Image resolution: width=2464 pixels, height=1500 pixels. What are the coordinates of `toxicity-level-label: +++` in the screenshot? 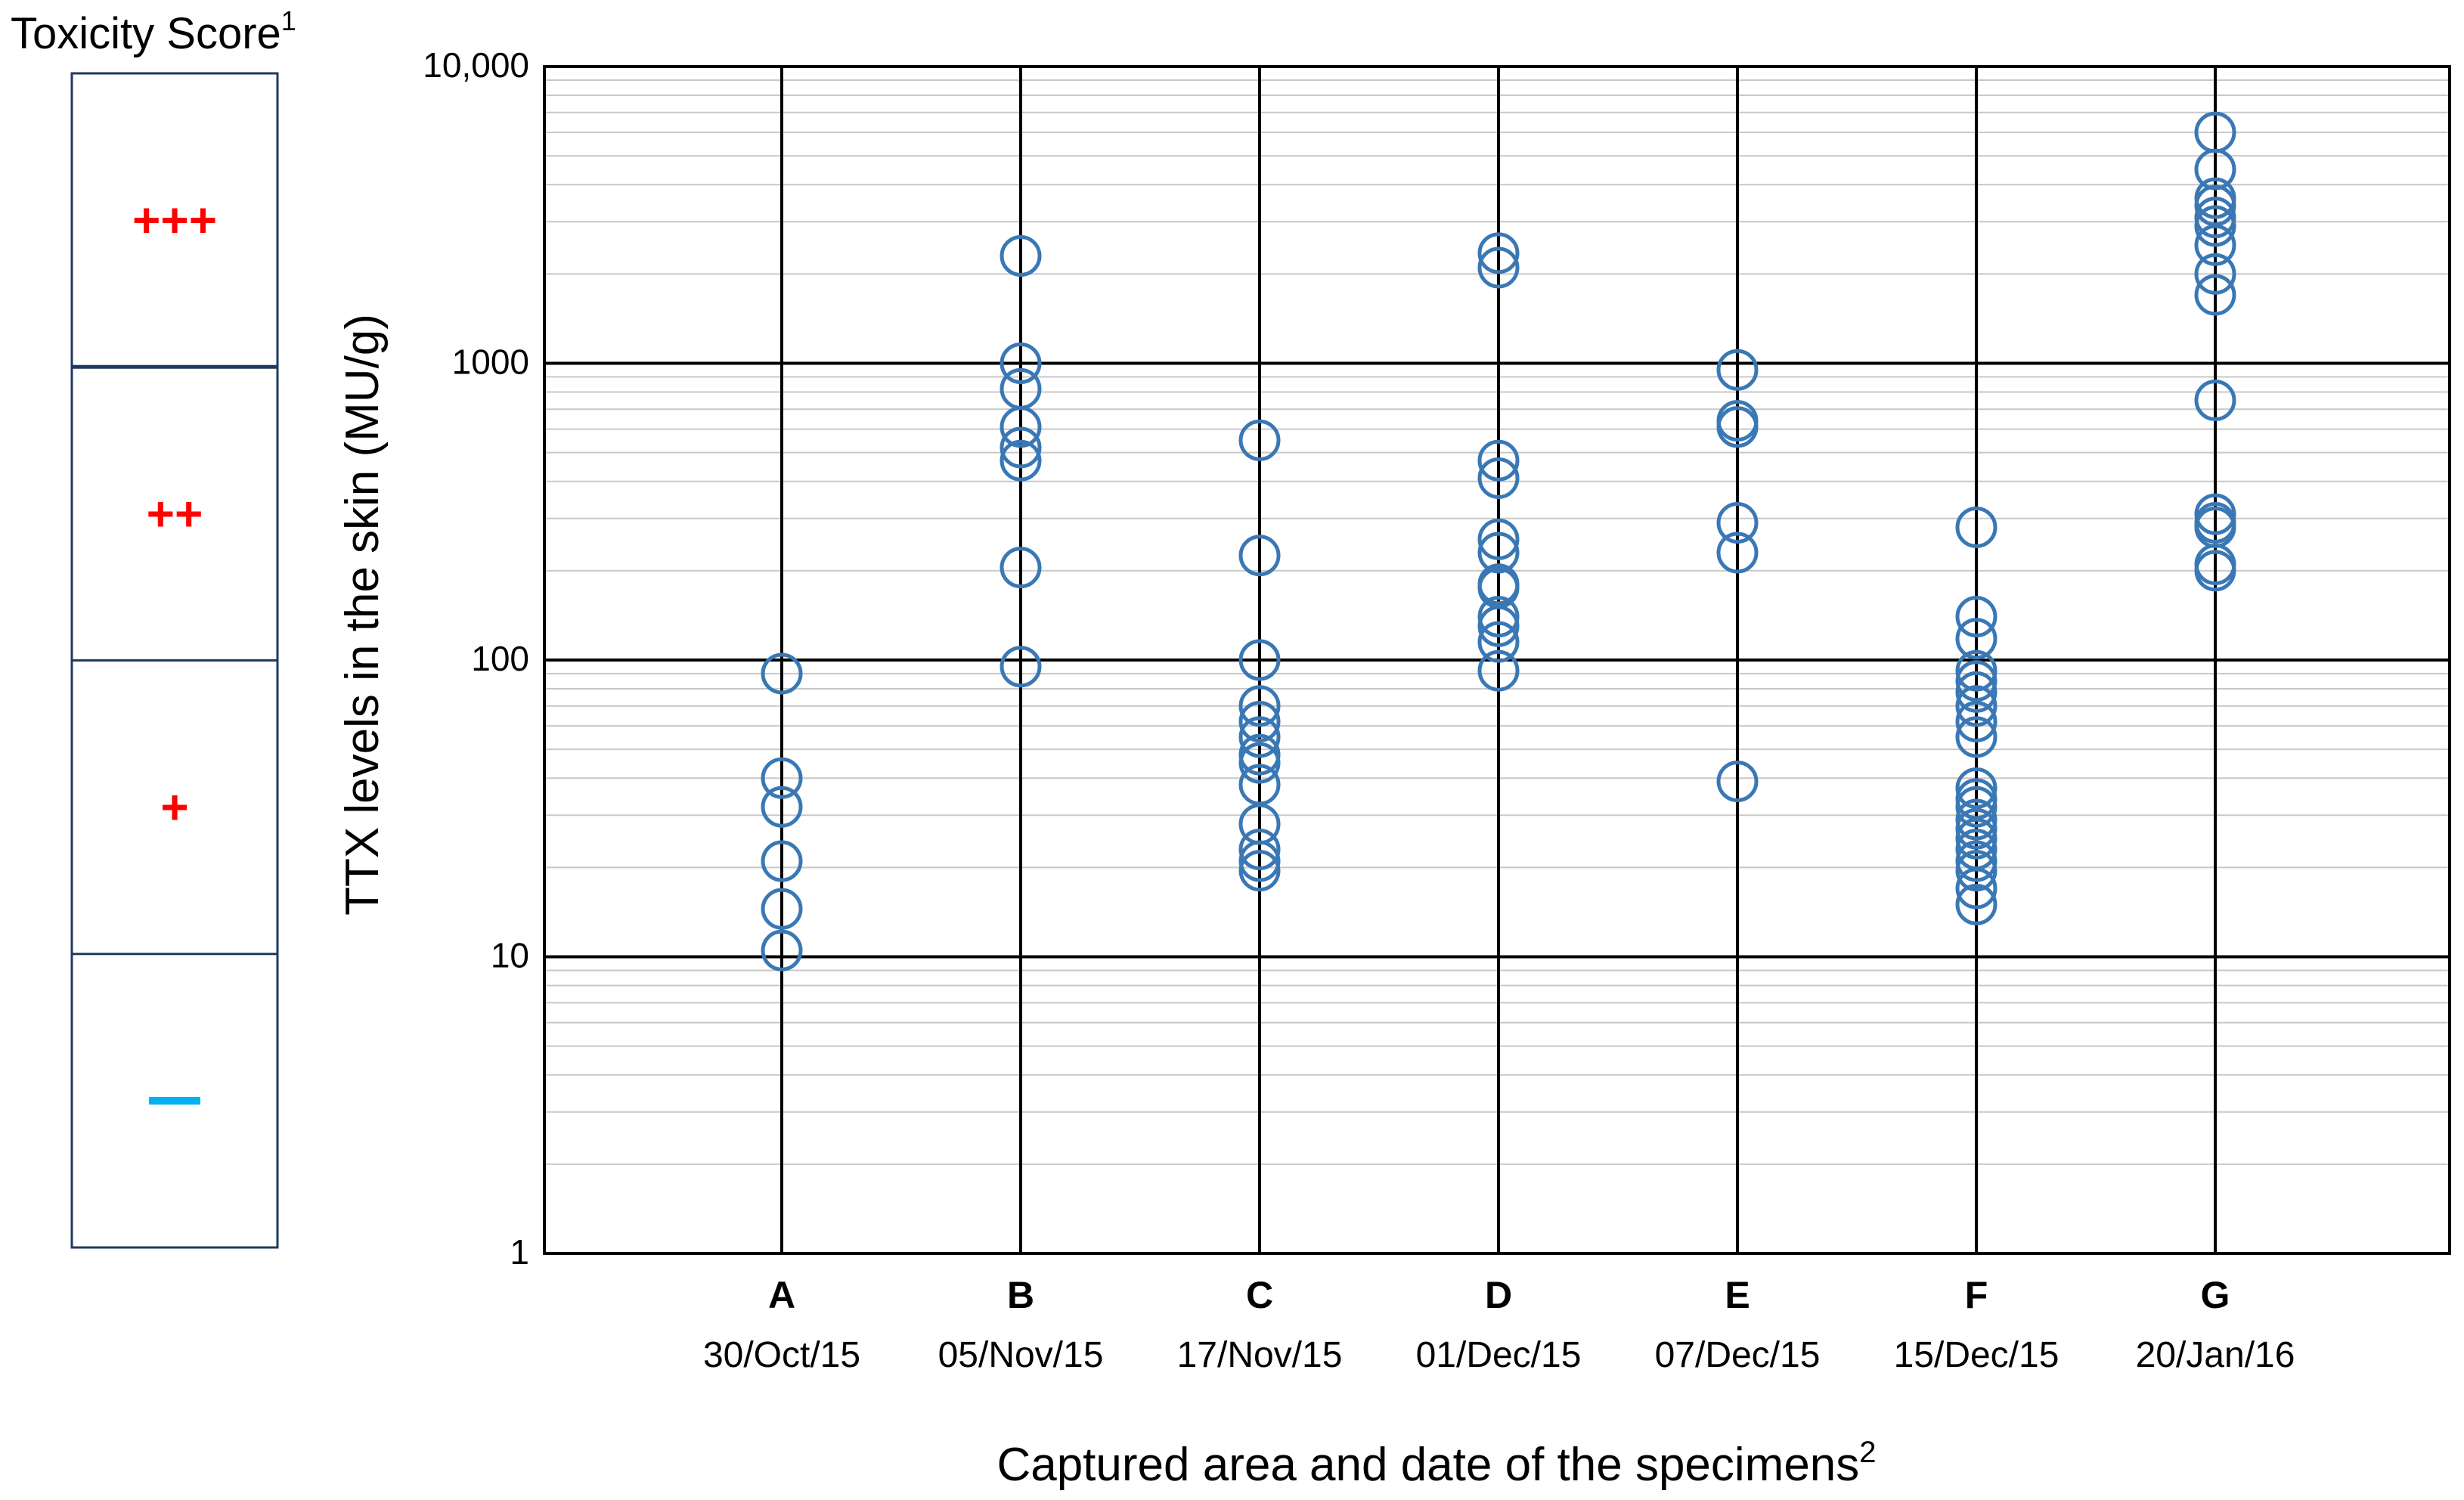 It's located at (174, 220).